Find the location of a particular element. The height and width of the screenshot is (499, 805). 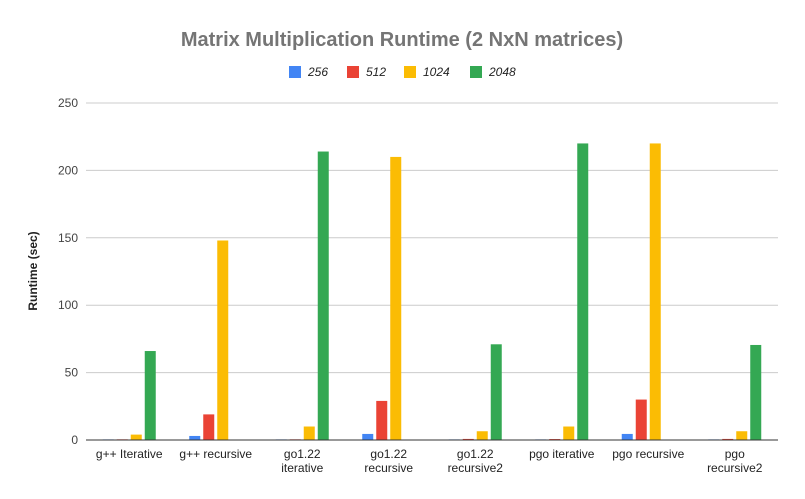

y-tick-label: 100 is located at coordinates (68, 305).